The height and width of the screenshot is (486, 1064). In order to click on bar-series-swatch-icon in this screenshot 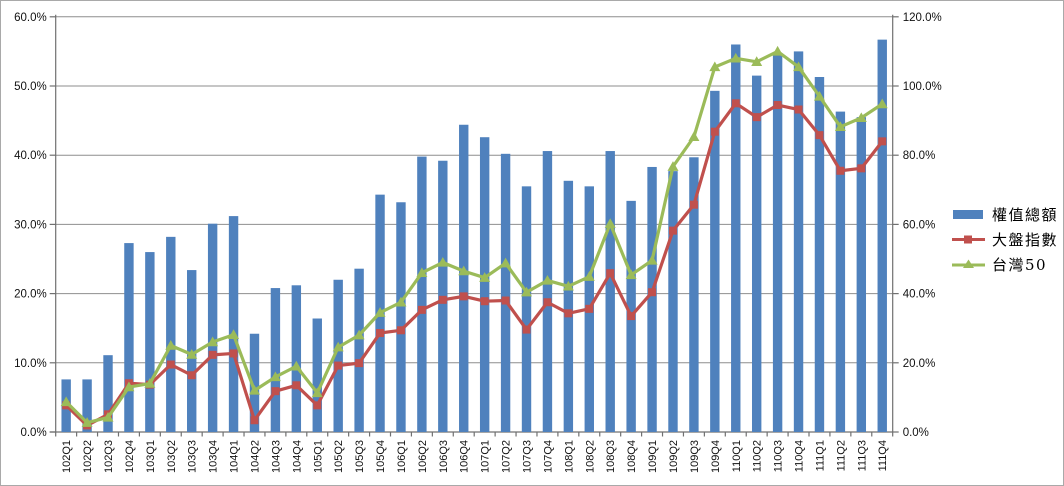, I will do `click(968, 214)`.